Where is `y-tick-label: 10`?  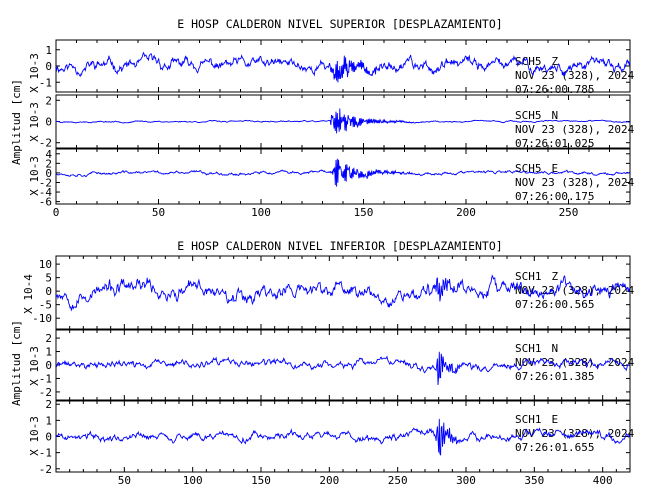
y-tick-label: 10 is located at coordinates (45, 264).